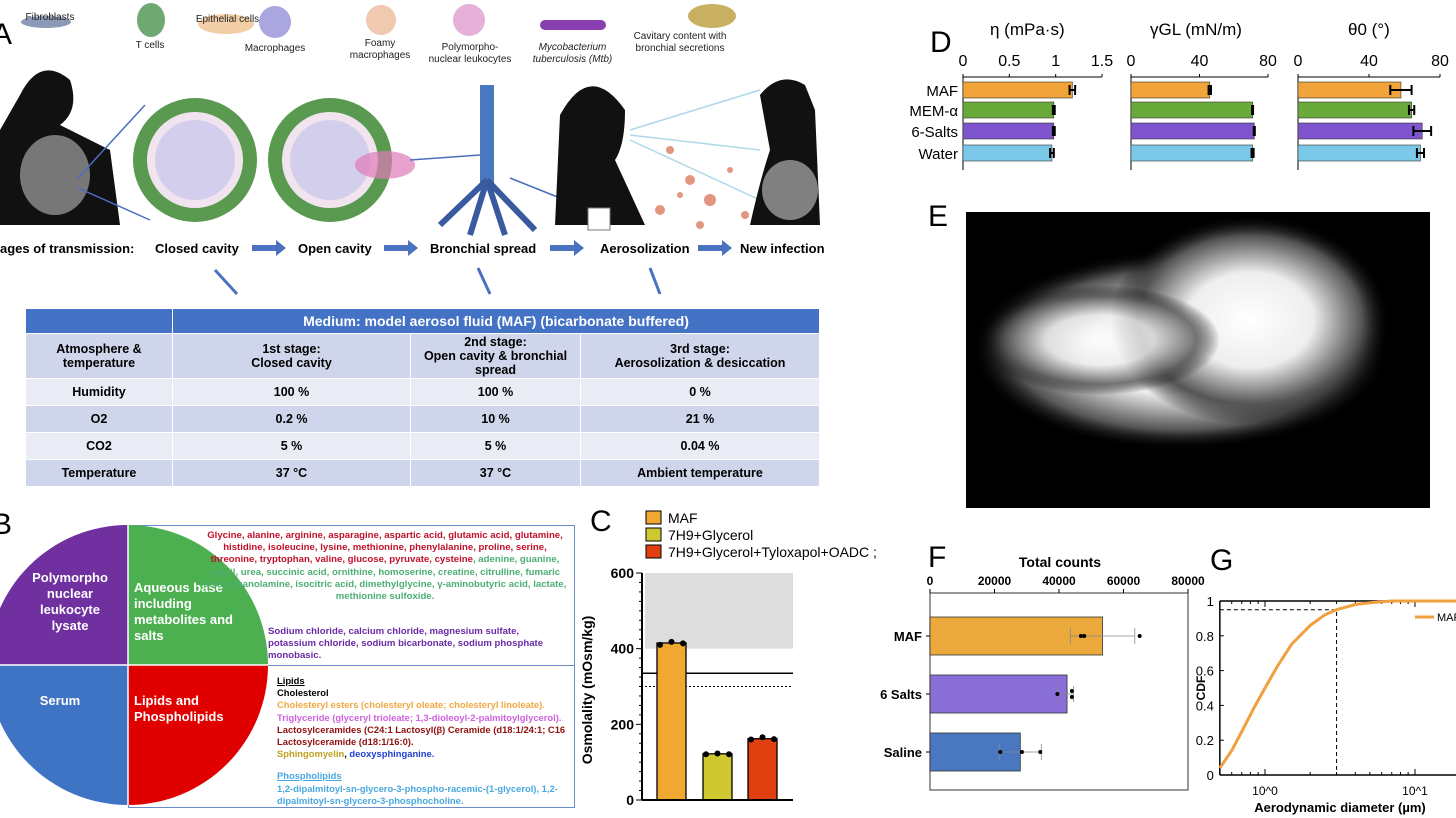  I want to click on reference-range-band, so click(719, 611).